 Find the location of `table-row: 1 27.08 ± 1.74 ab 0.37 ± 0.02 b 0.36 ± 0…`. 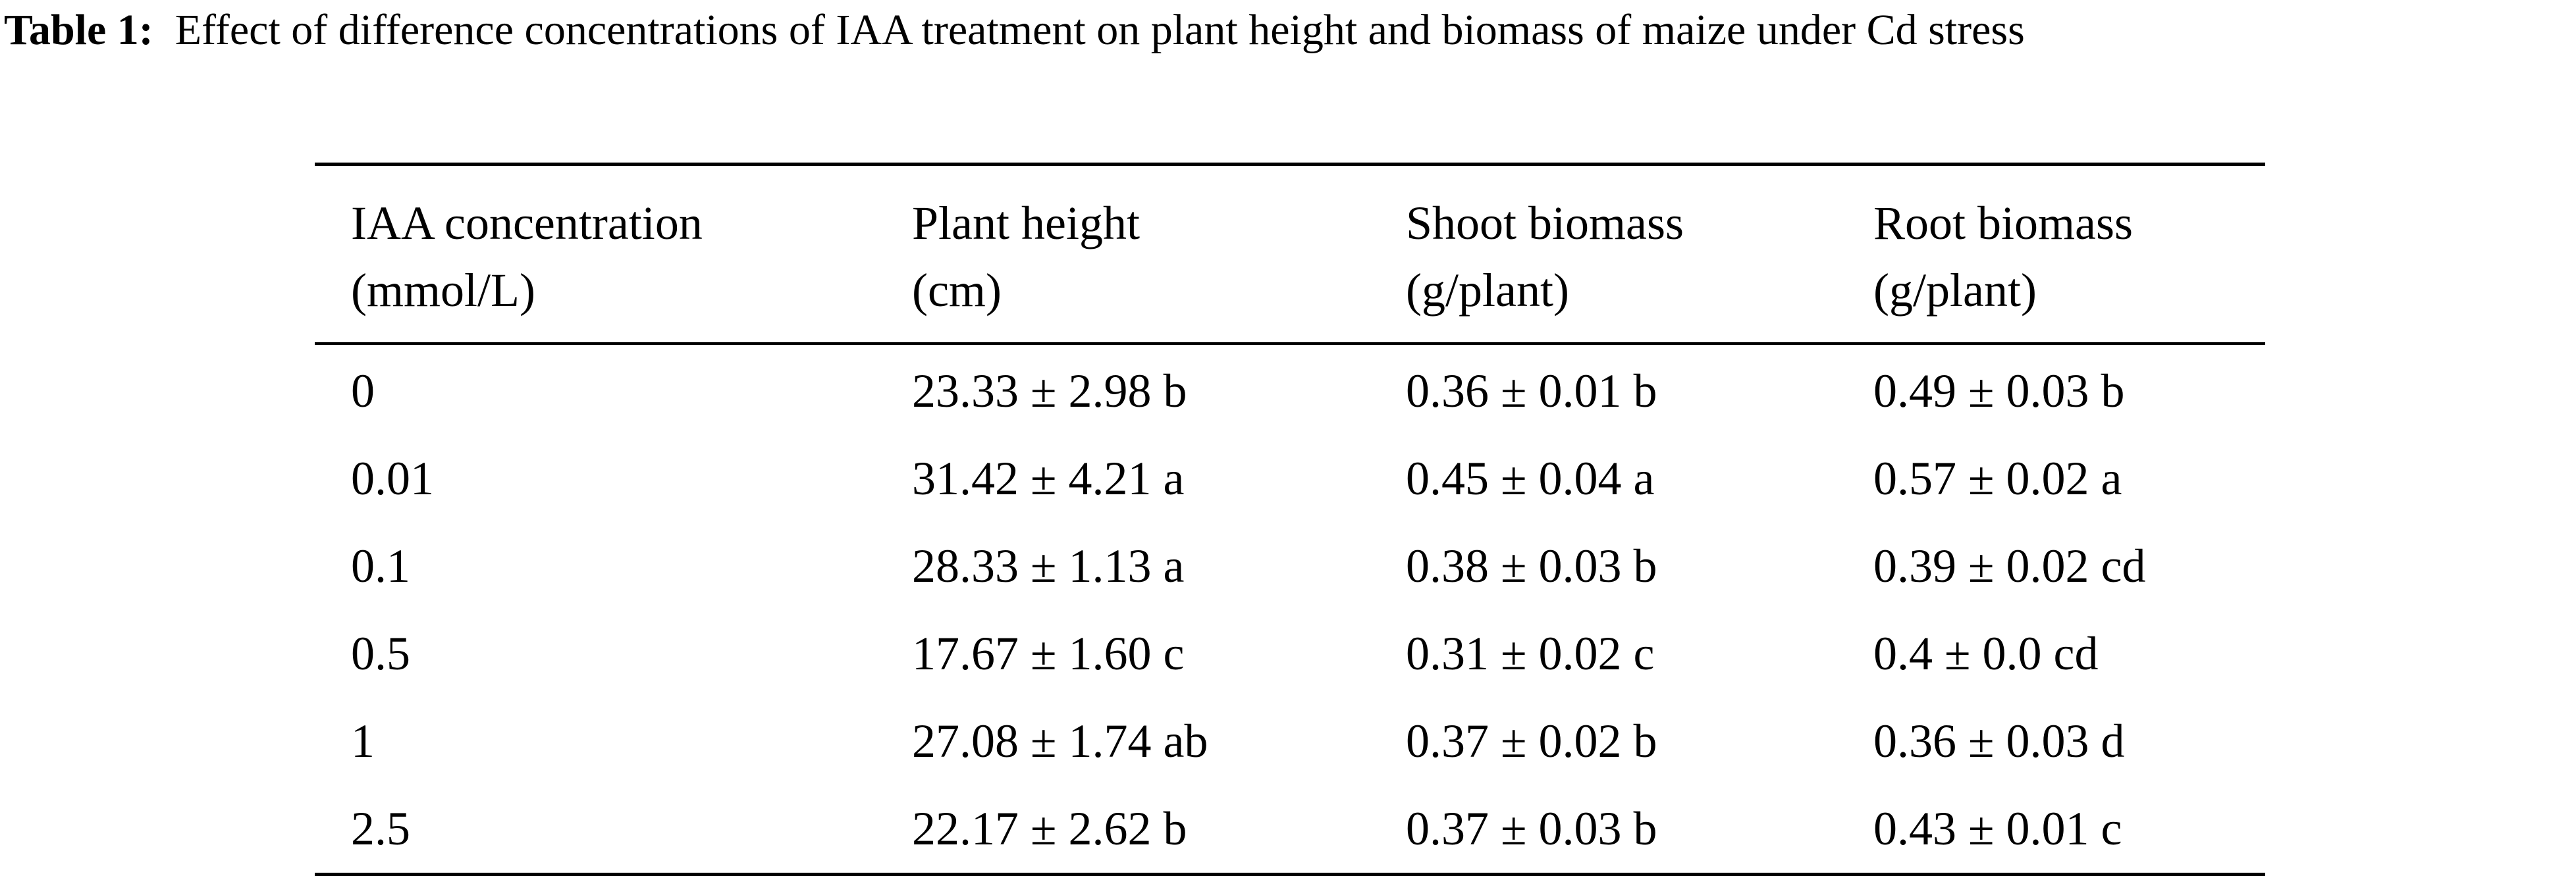

table-row: 1 27.08 ± 1.74 ab 0.37 ± 0.02 b 0.36 ± 0… is located at coordinates (1290, 742).